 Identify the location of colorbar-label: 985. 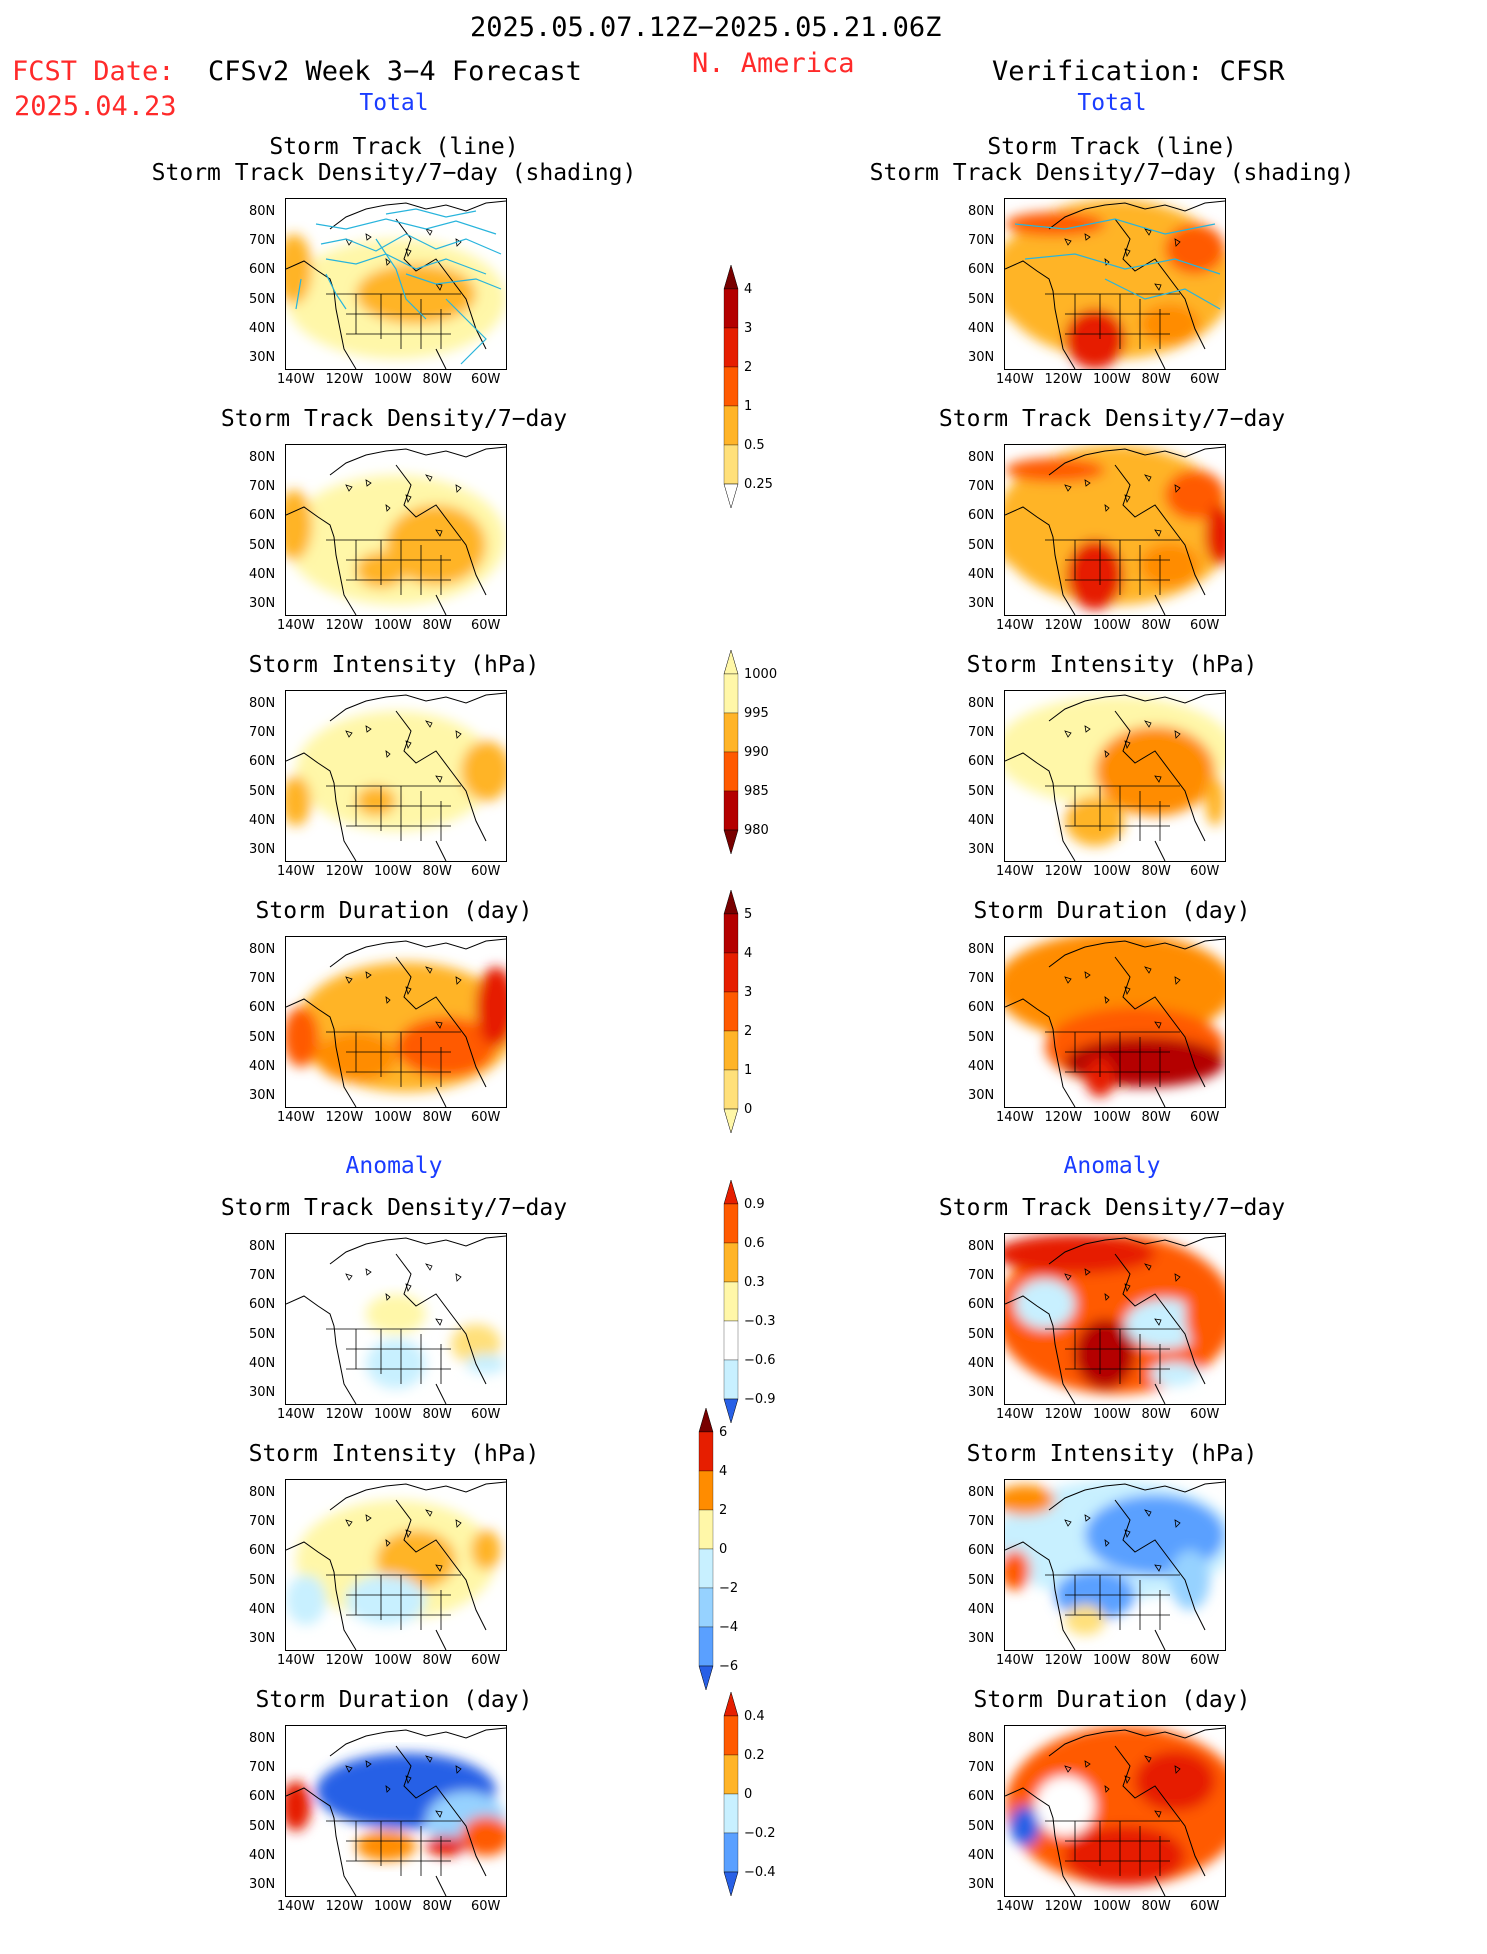
(756, 791).